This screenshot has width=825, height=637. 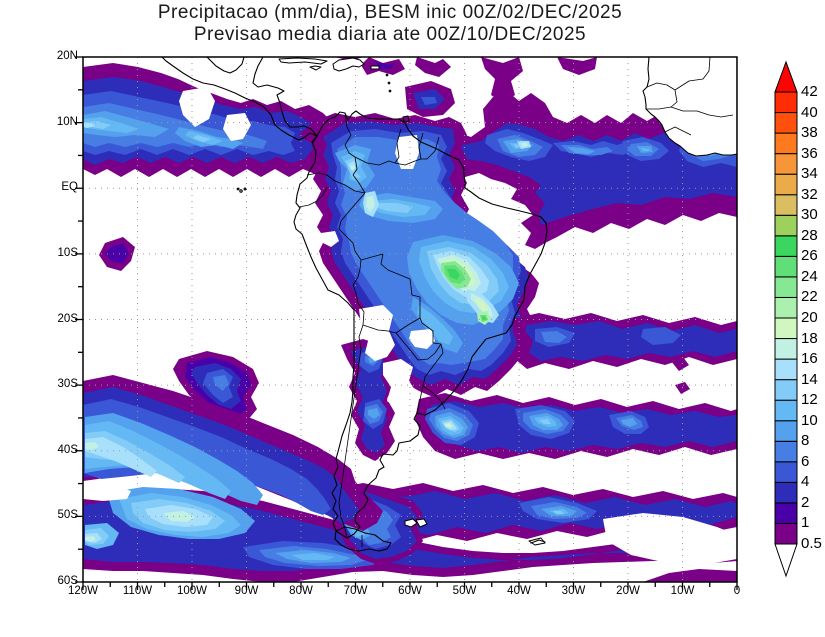 What do you see at coordinates (809, 317) in the screenshot?
I see `colorbar-level-label: 20` at bounding box center [809, 317].